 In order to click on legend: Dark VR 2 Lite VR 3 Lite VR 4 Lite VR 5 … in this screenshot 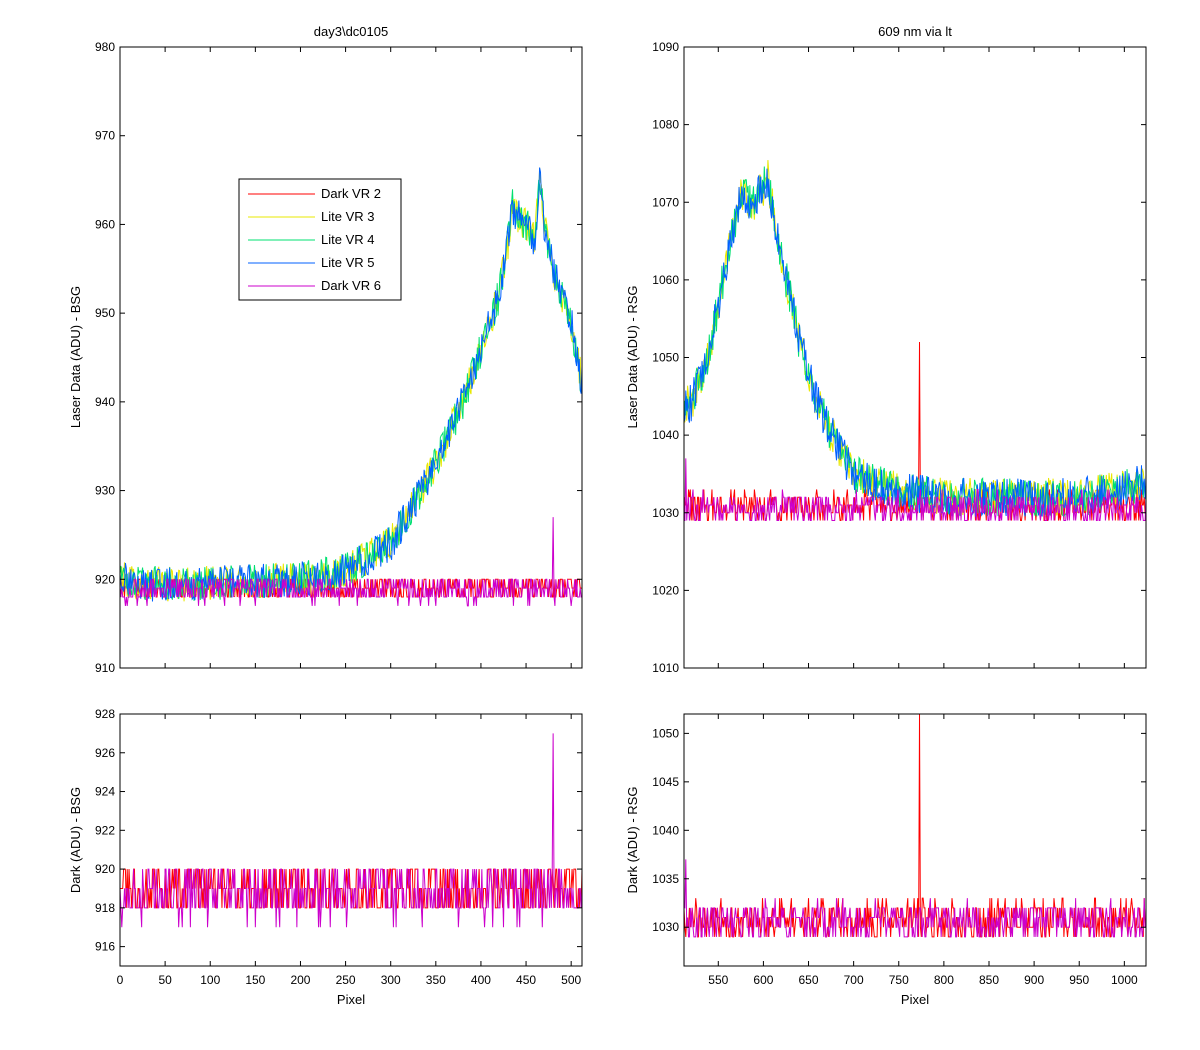, I will do `click(320, 239)`.